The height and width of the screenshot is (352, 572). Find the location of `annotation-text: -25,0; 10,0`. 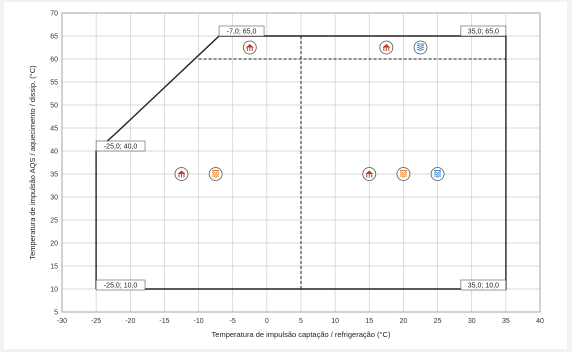

annotation-text: -25,0; 10,0 is located at coordinates (121, 286).